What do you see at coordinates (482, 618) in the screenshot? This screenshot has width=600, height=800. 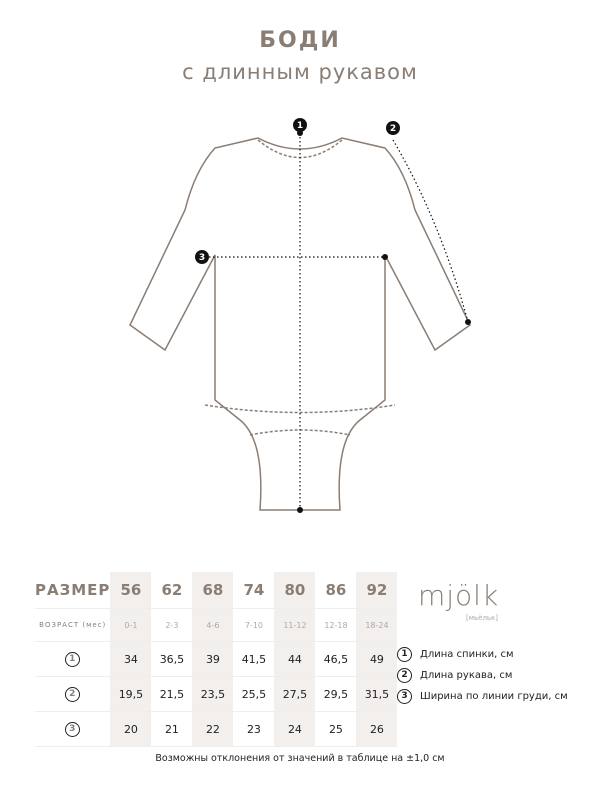 I see `brand-logo-sub: [мьёльк]` at bounding box center [482, 618].